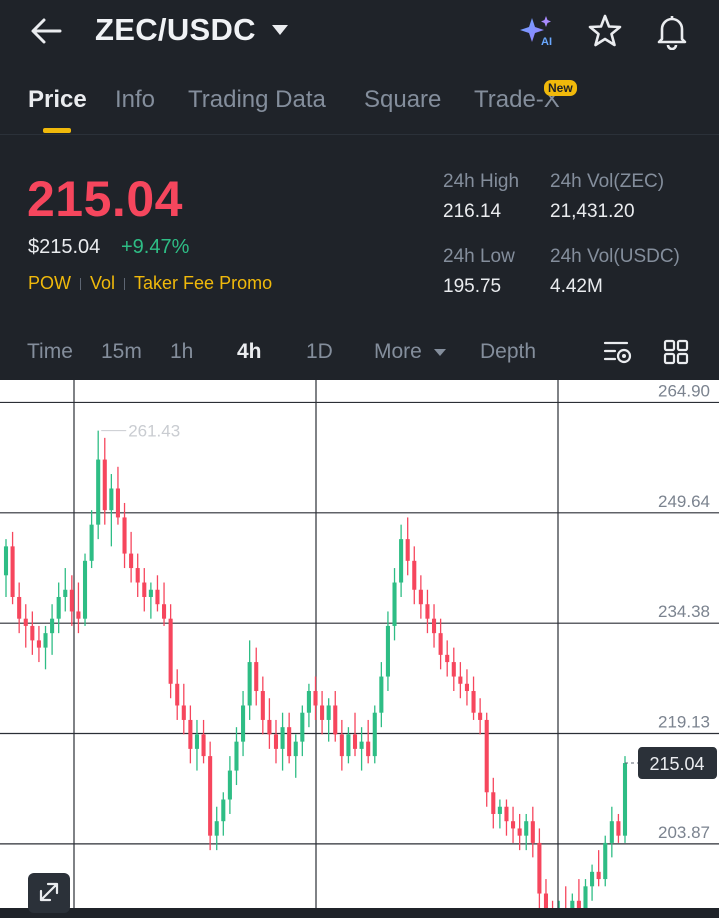  I want to click on interval-1d: 1D, so click(319, 351).